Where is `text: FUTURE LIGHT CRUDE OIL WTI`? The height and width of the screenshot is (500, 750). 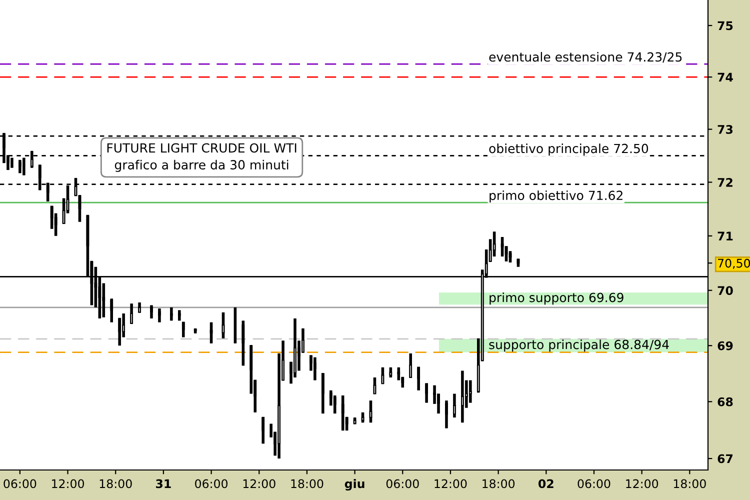 text: FUTURE LIGHT CRUDE OIL WTI is located at coordinates (201, 148).